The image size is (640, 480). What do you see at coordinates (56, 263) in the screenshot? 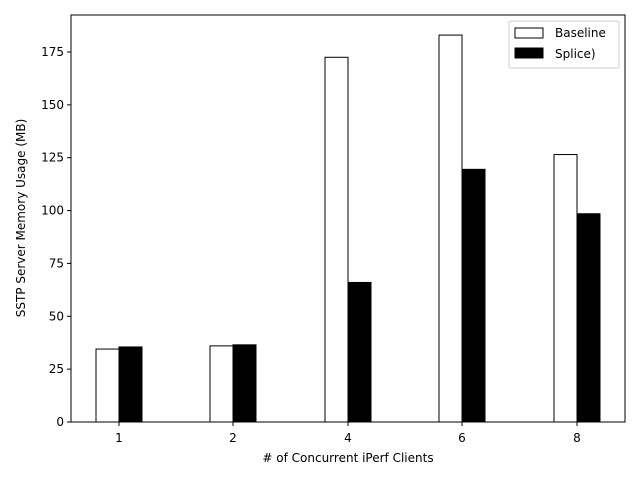
I see `y-tick-label: 75` at bounding box center [56, 263].